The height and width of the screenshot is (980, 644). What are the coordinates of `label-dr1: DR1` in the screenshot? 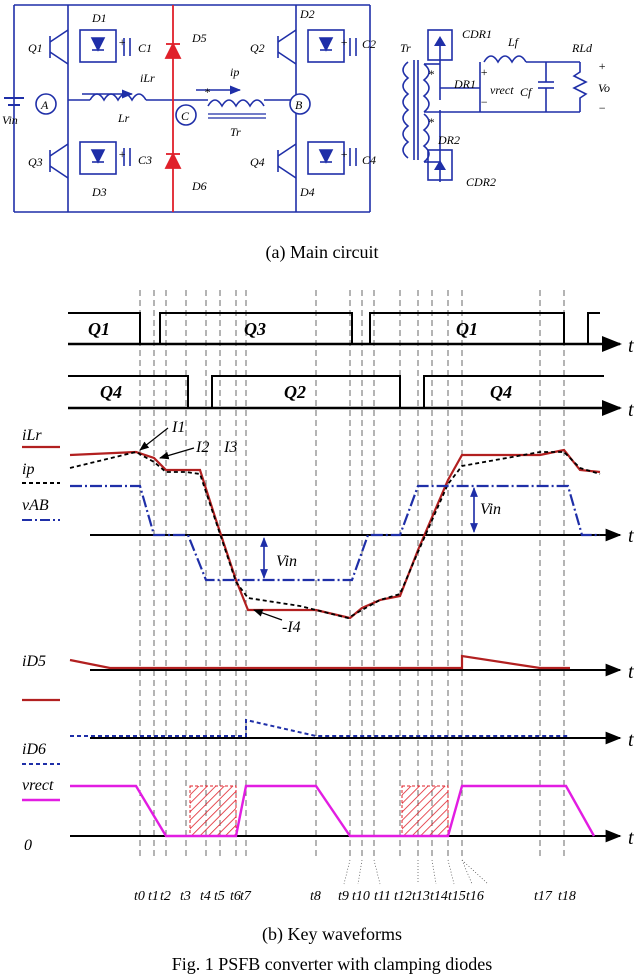 It's located at (464, 84).